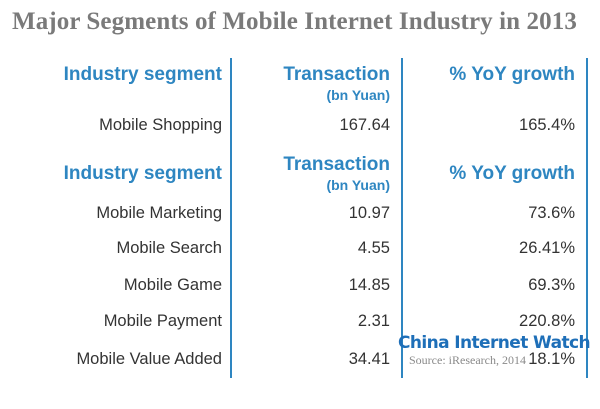 This screenshot has width=600, height=409. What do you see at coordinates (369, 213) in the screenshot?
I see `table-row-transaction: 10.97` at bounding box center [369, 213].